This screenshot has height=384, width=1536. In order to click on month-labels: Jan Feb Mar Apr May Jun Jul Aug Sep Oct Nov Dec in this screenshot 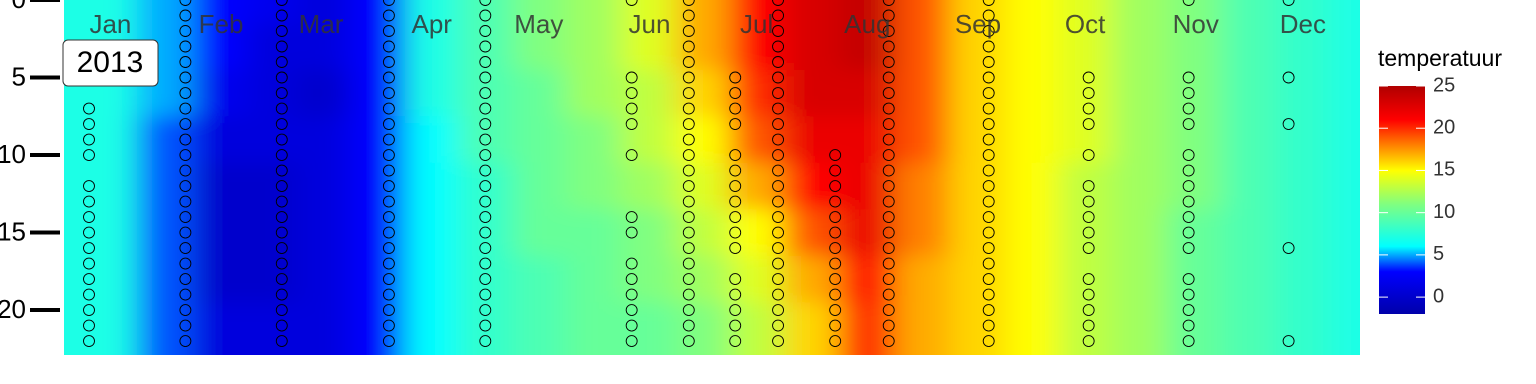, I will do `click(707, 24)`.